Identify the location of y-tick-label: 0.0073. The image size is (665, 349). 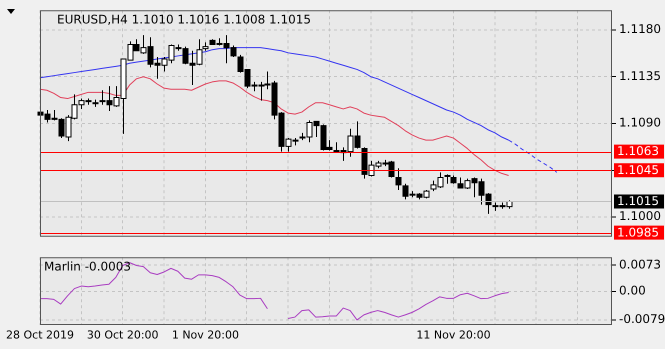
(640, 264).